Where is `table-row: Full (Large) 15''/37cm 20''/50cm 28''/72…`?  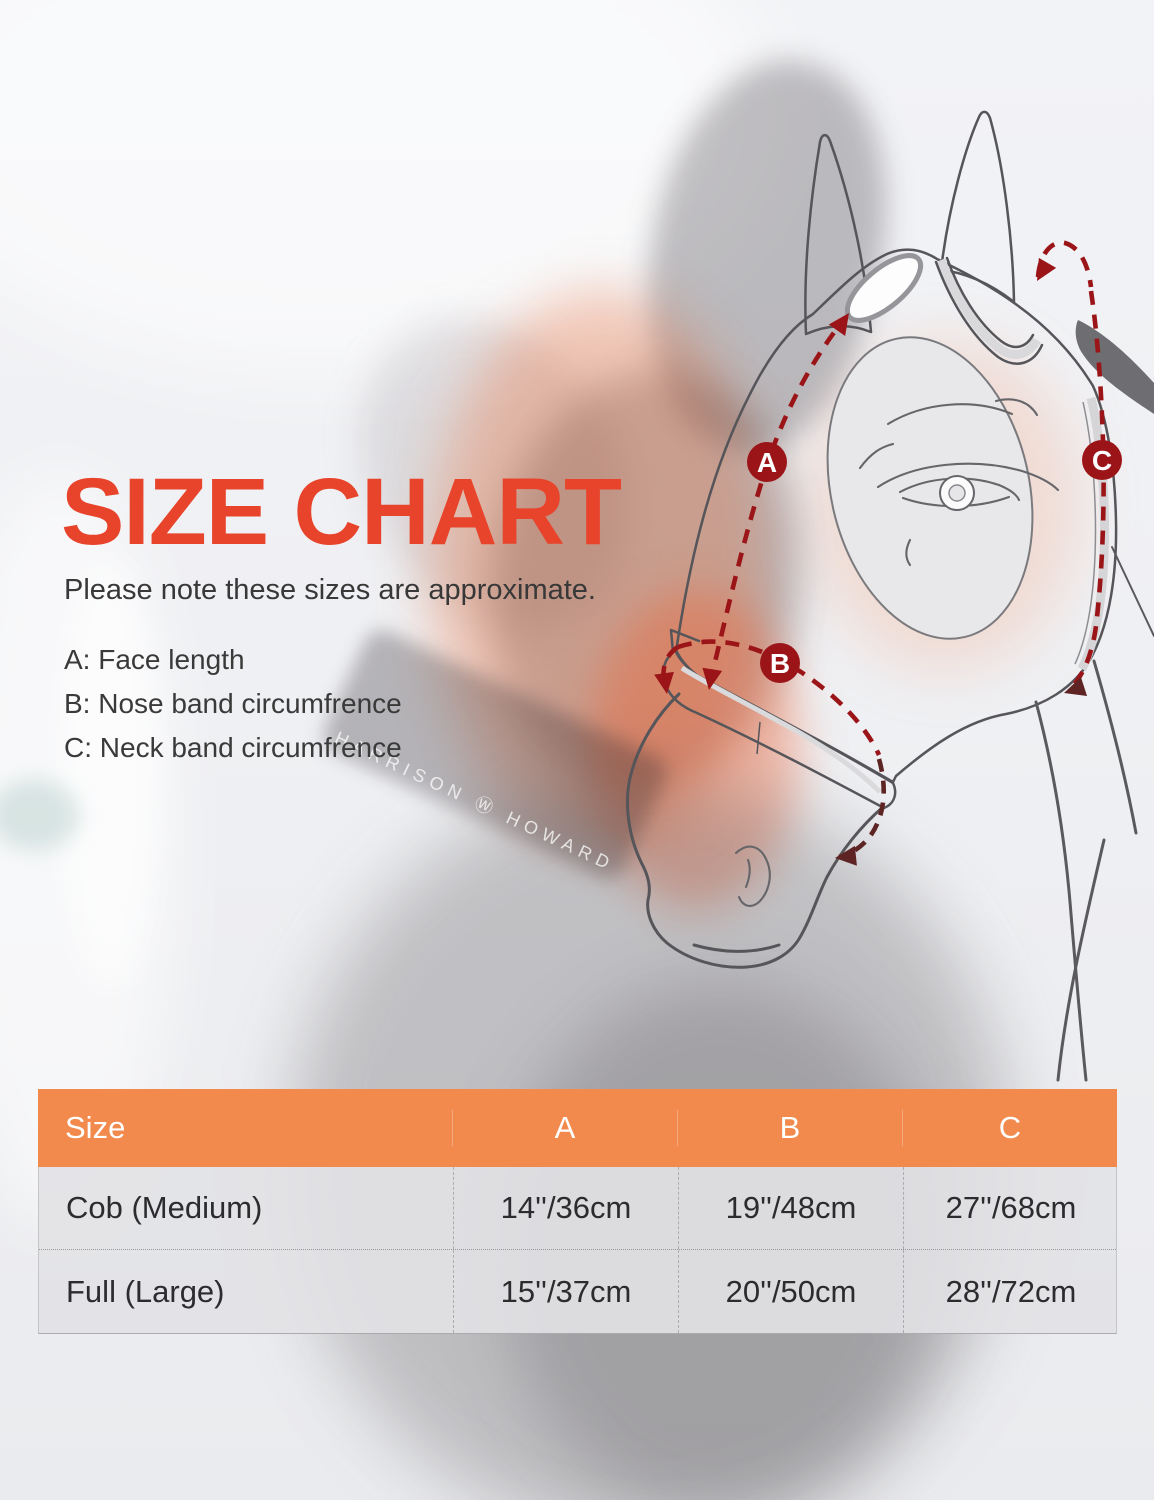
table-row: Full (Large) 15''/37cm 20''/50cm 28''/72… is located at coordinates (577, 1291).